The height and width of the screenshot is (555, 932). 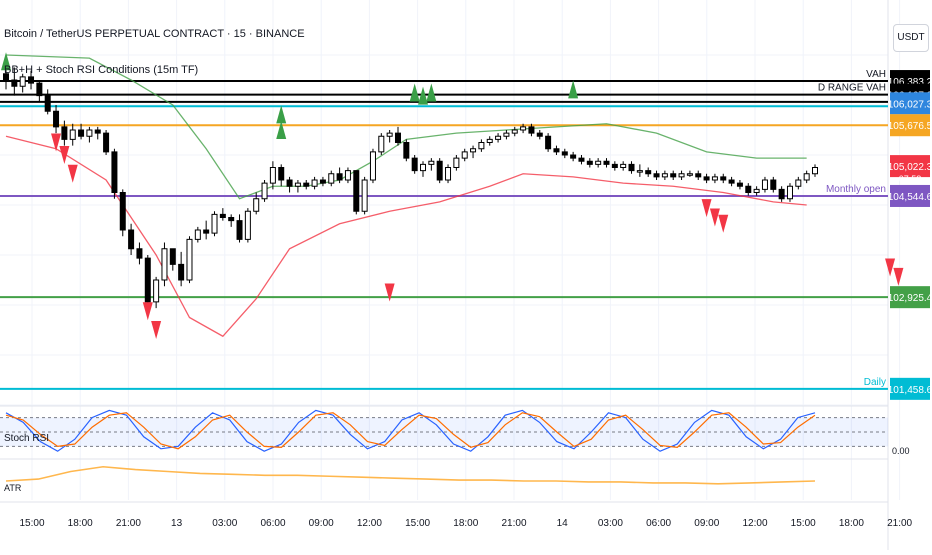 I want to click on price-axis-label: 104,544.6, so click(x=910, y=197).